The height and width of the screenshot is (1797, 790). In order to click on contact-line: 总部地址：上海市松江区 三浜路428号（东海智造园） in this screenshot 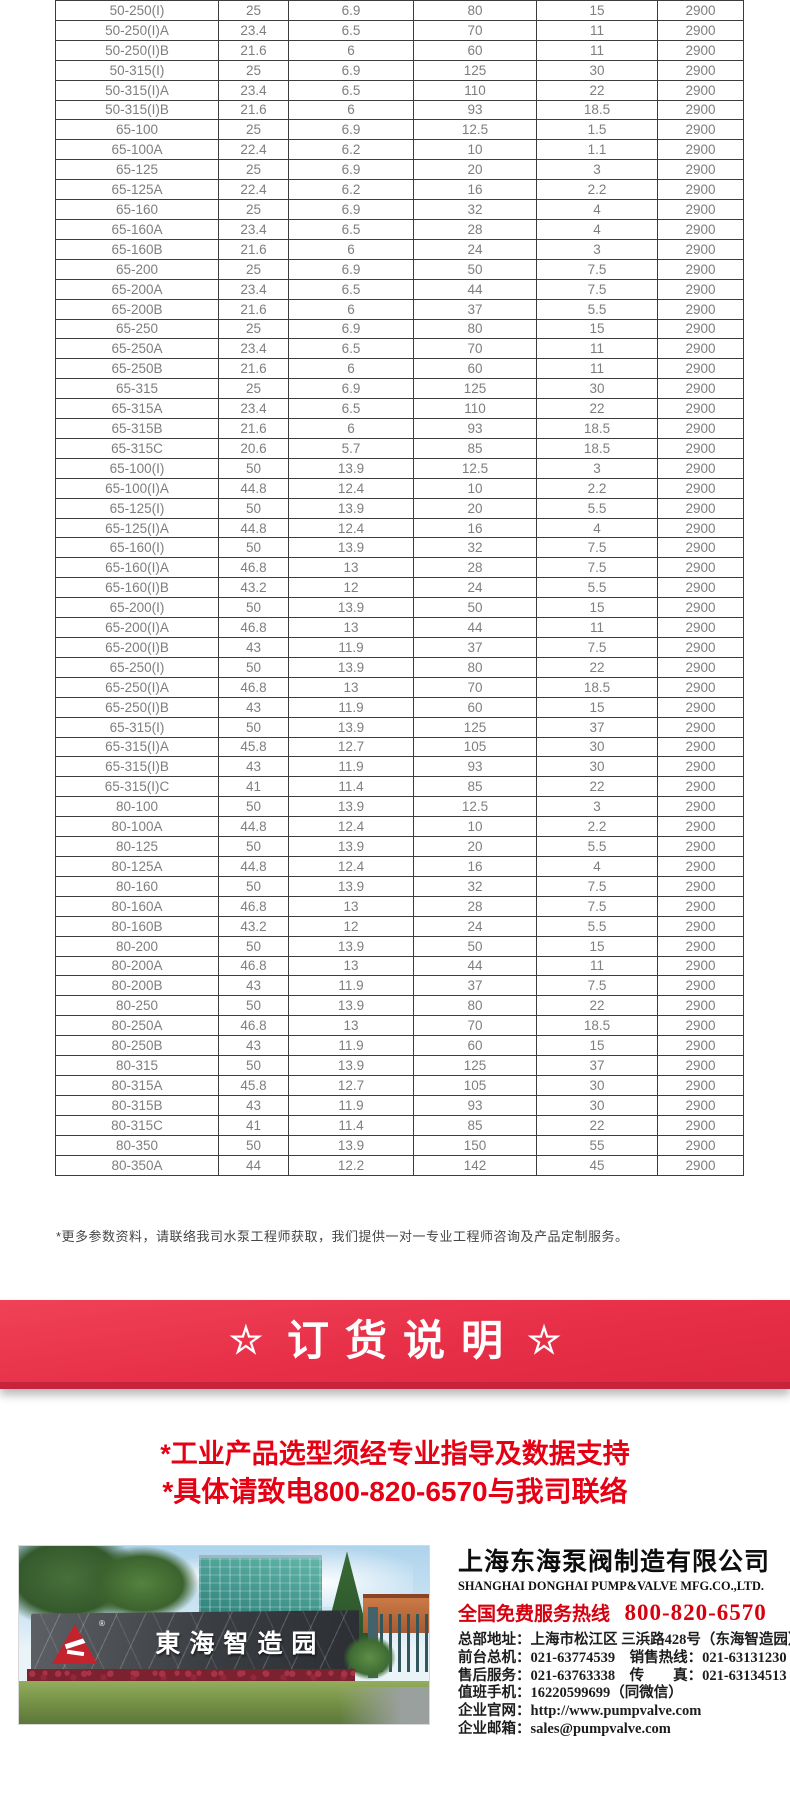, I will do `click(624, 1640)`.